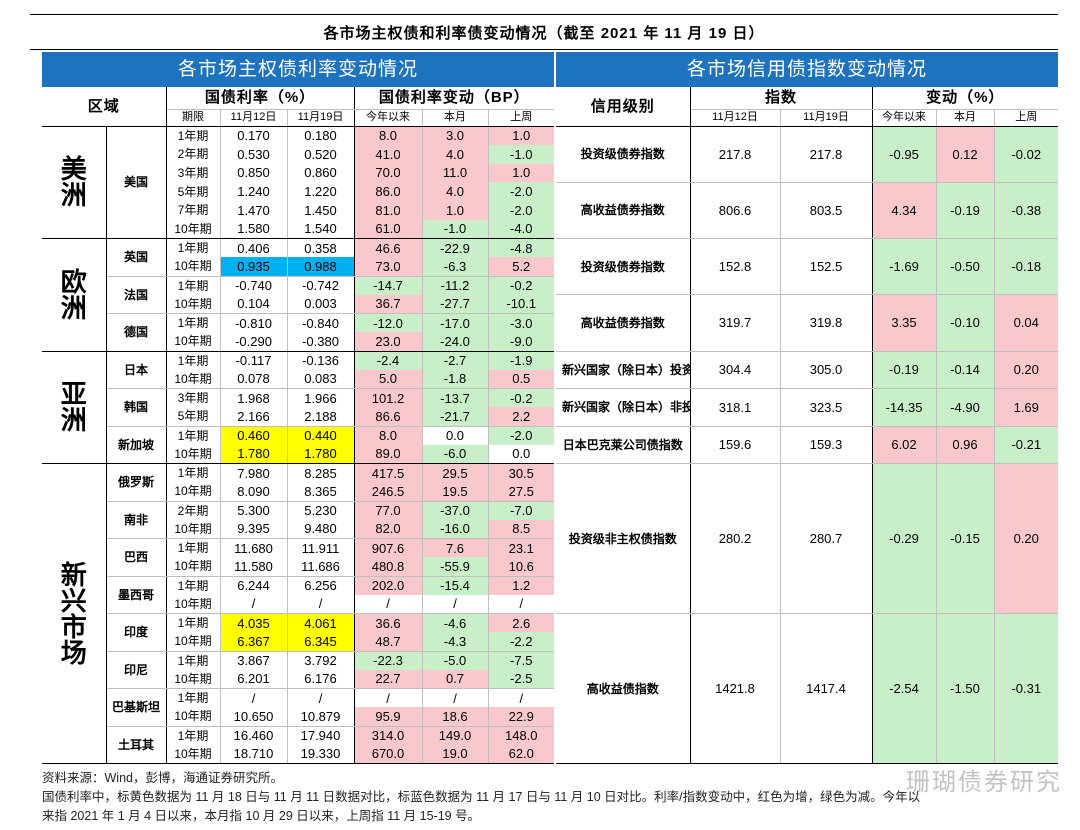 The width and height of the screenshot is (1080, 830). Describe the element at coordinates (254, 135) in the screenshot. I see `yield-date1-cell: 0.170` at that location.